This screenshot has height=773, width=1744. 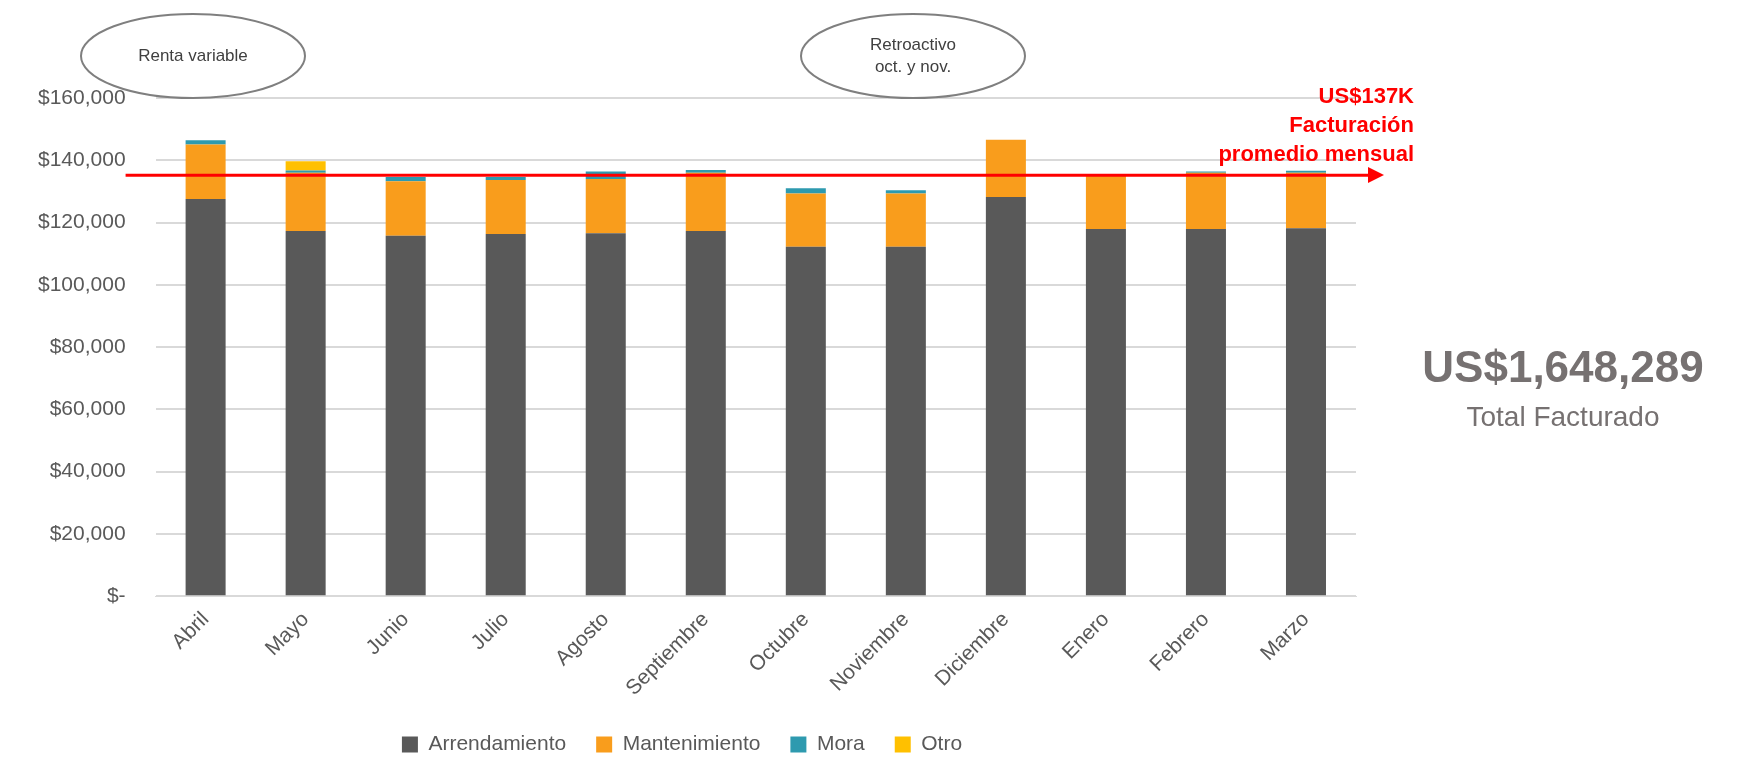 I want to click on y-tick-label: $60,000, so click(x=87, y=408).